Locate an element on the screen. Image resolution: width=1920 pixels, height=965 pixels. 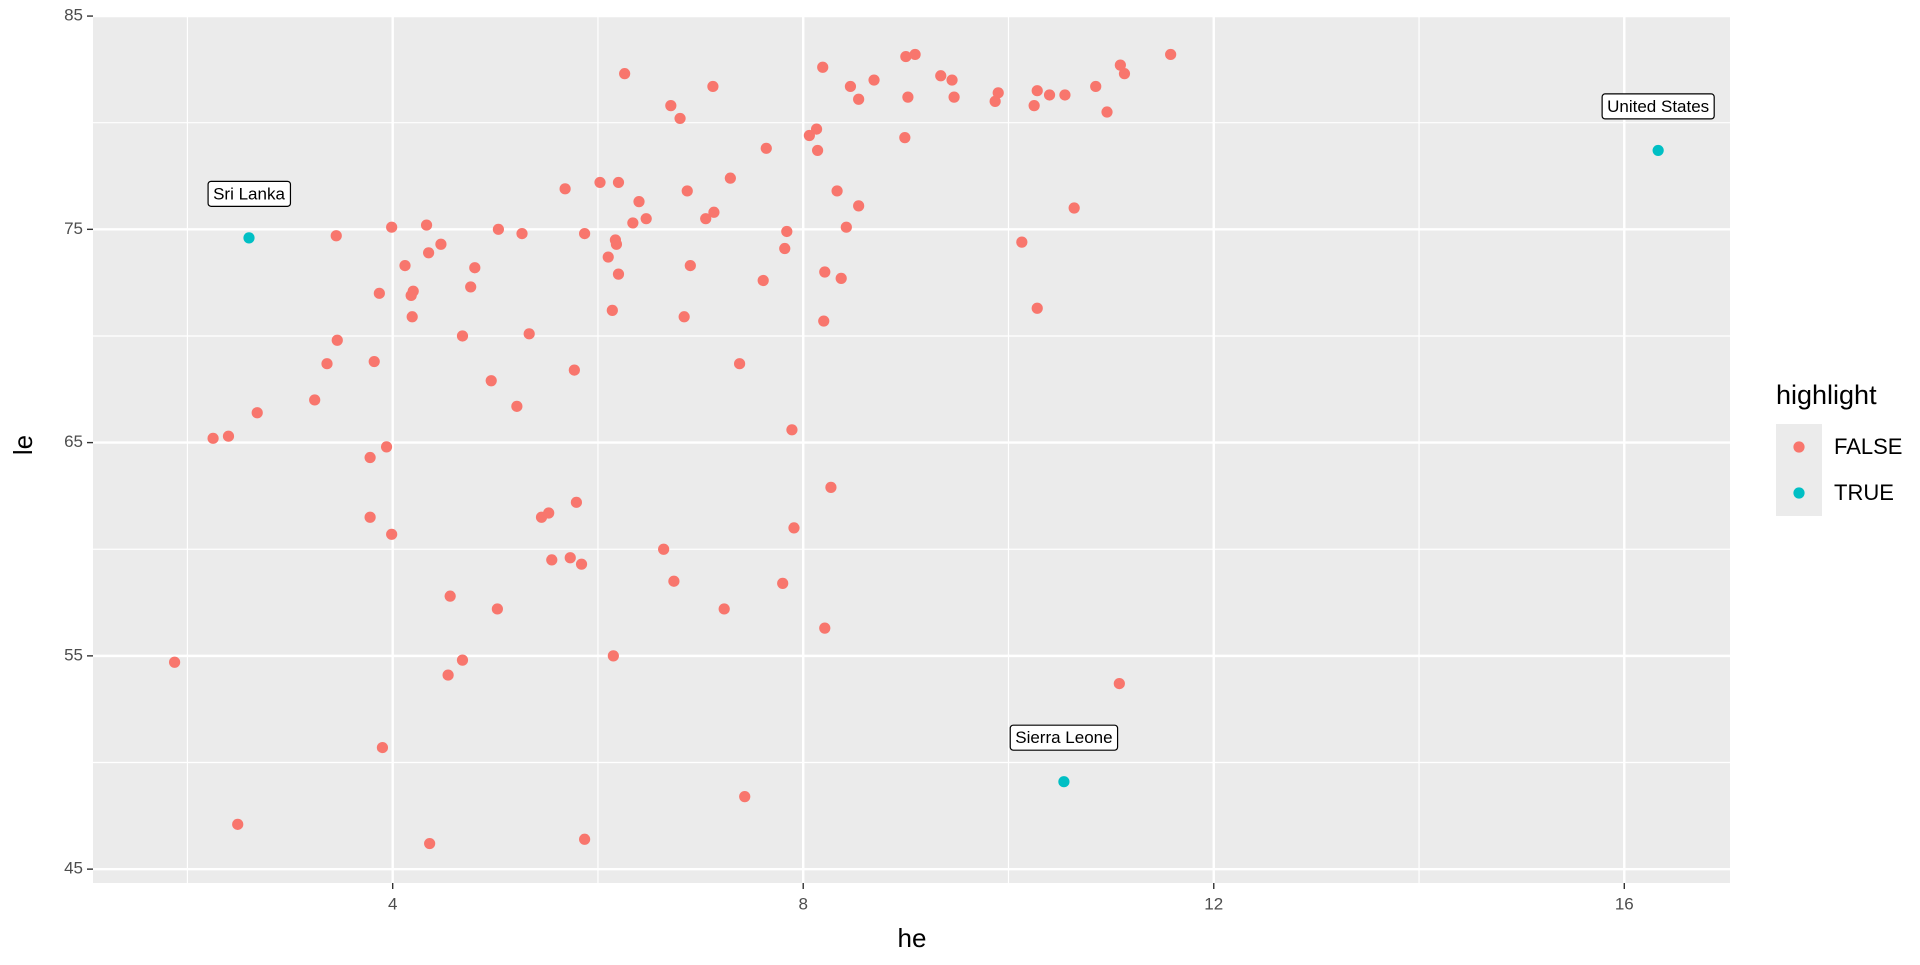
x-tick-label: 4 is located at coordinates (392, 903).